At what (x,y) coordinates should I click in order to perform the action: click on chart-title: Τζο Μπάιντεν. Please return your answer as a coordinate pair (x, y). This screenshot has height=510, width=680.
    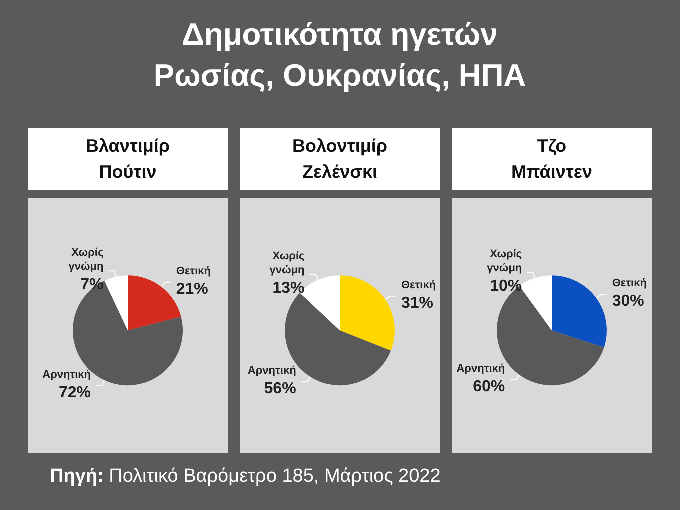
    Looking at the image, I should click on (552, 159).